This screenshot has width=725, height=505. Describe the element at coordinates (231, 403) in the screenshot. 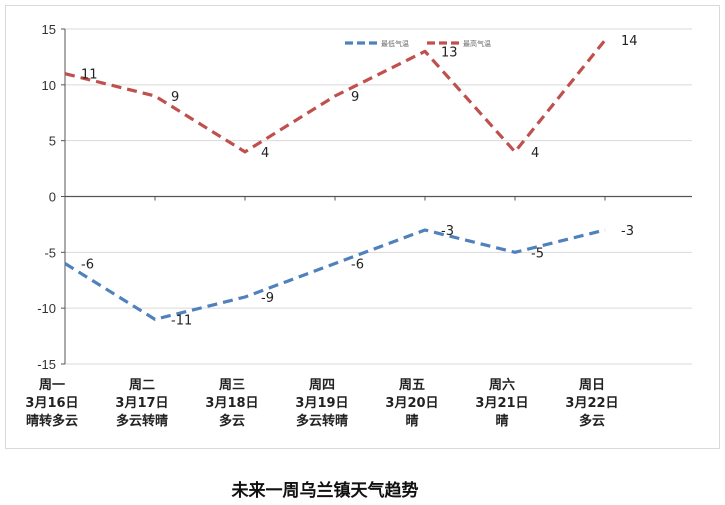

I see `category-label: 周三 3月18日多云` at that location.